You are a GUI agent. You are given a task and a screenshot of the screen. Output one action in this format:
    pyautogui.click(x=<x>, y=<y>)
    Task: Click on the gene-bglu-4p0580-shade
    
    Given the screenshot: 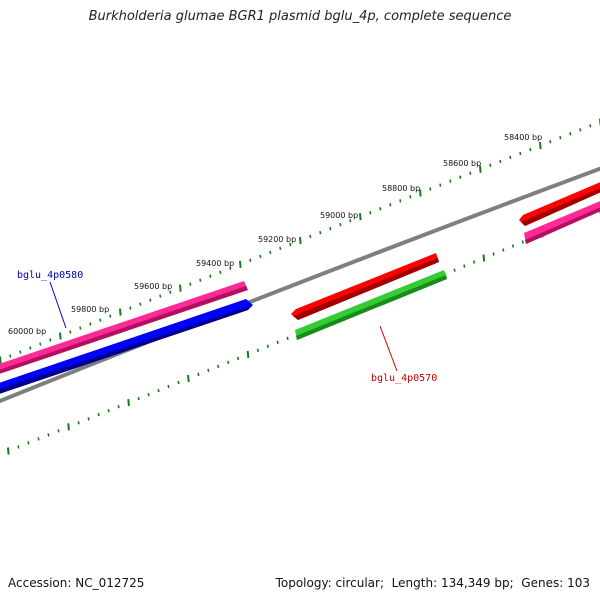 What is the action you would take?
    pyautogui.click(x=125, y=350)
    